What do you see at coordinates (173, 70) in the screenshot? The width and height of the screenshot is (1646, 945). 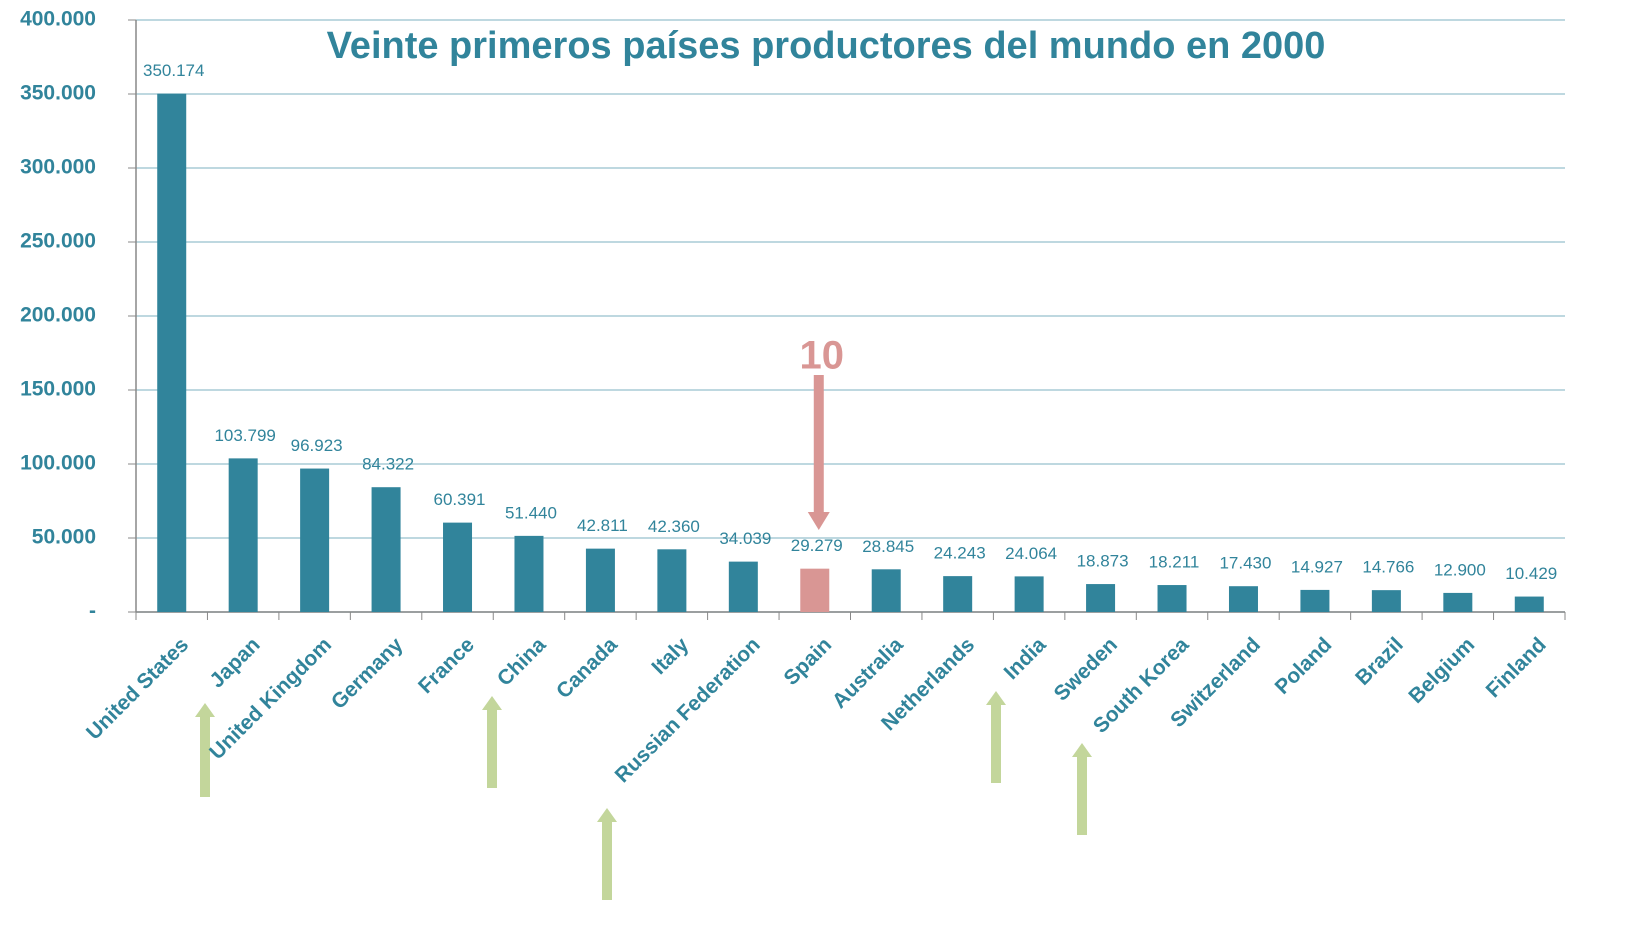 I see `value-label: 350.174` at bounding box center [173, 70].